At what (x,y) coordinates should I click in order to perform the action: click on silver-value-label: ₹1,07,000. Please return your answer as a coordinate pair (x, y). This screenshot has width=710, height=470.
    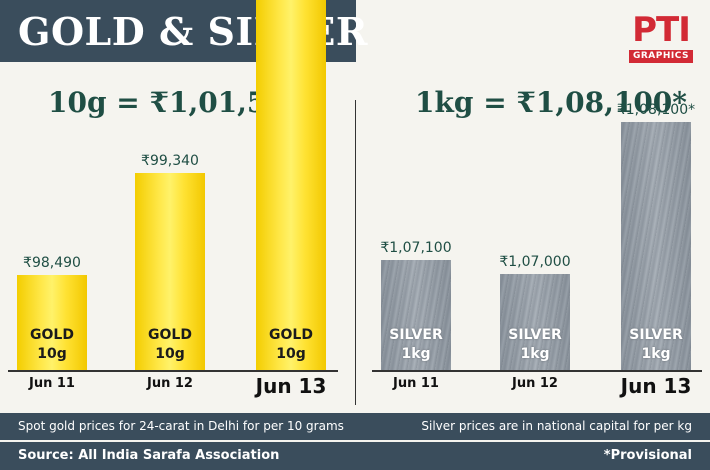
    Looking at the image, I should click on (535, 262).